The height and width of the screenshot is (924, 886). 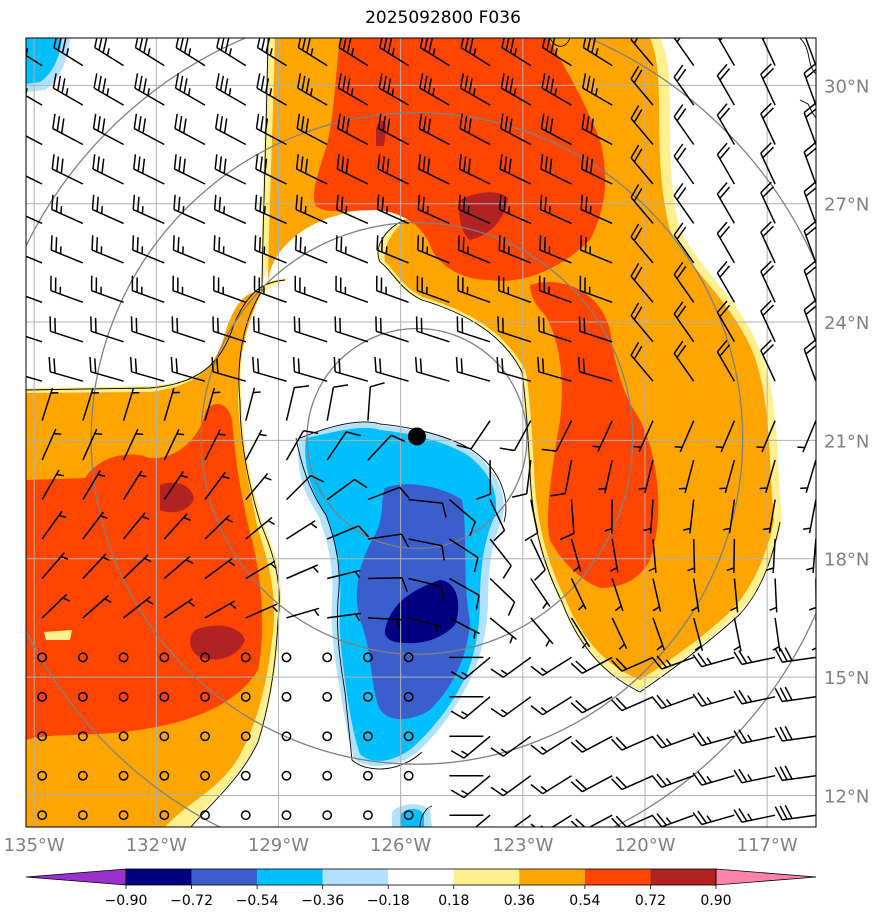 What do you see at coordinates (58, 635) in the screenshot?
I see `fill-contour-hi0` at bounding box center [58, 635].